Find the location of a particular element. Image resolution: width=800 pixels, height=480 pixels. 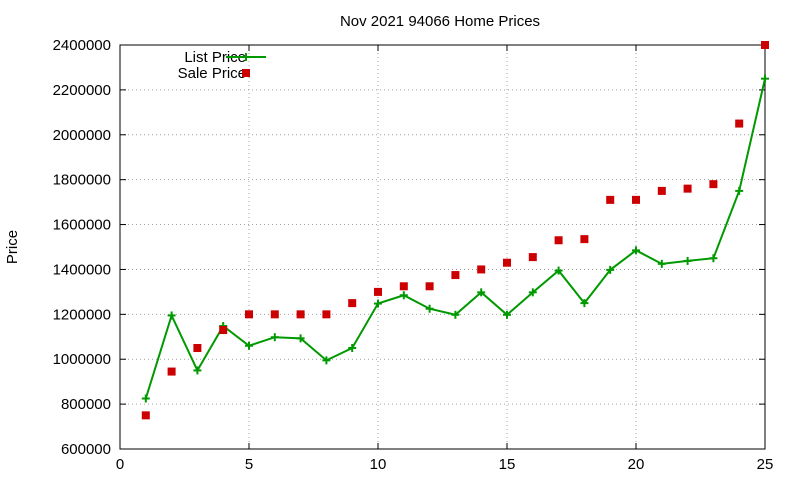

y-tick-label: 2200000 is located at coordinates (82, 90).